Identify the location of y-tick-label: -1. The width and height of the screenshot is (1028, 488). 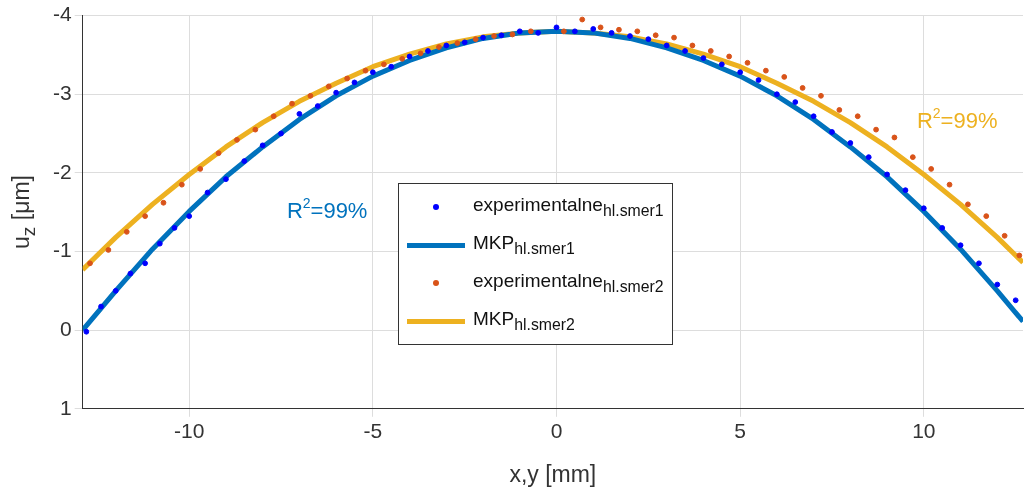
(62, 250).